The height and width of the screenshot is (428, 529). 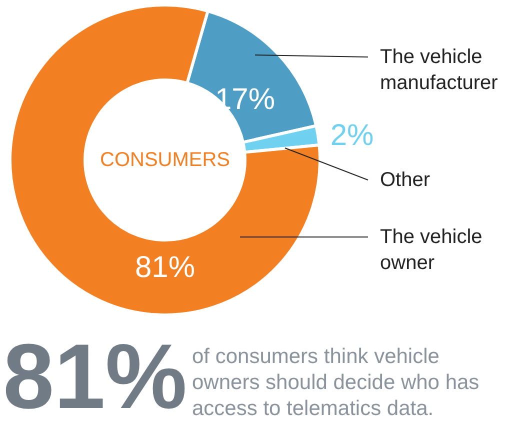 What do you see at coordinates (95, 377) in the screenshot?
I see `text: 81%` at bounding box center [95, 377].